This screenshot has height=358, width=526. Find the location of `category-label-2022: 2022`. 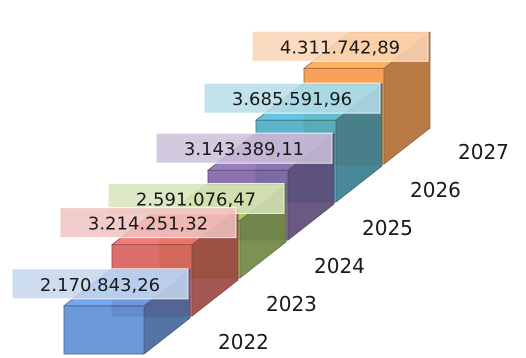

category-label-2022: 2022 is located at coordinates (243, 342).